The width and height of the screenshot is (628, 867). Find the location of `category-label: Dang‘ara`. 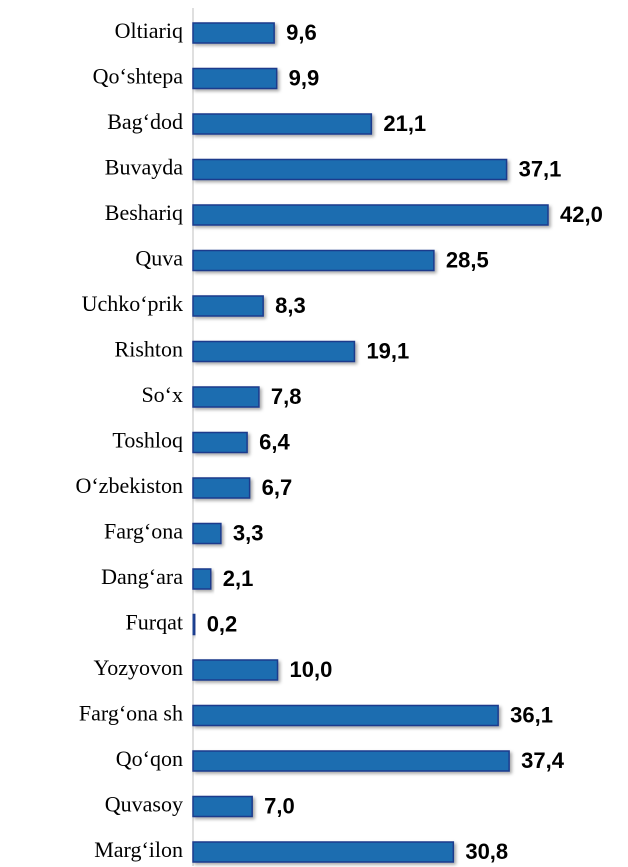

category-label: Dang‘ara is located at coordinates (142, 576).